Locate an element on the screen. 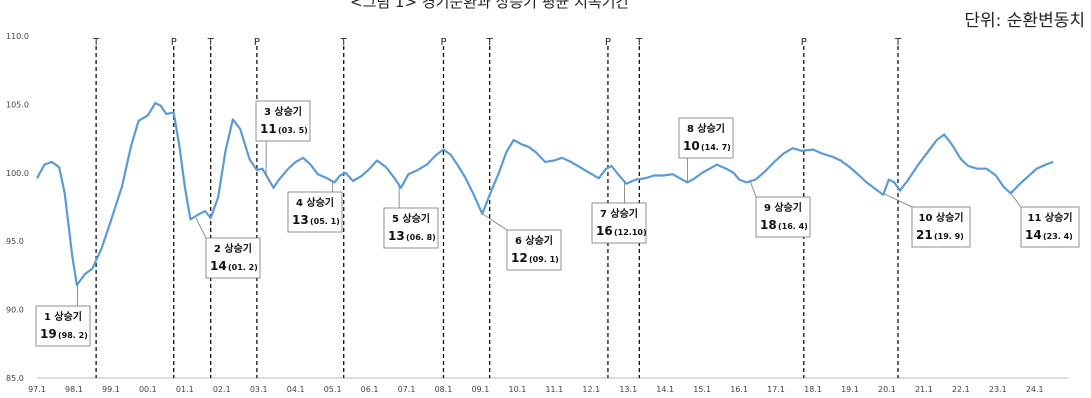 The width and height of the screenshot is (1091, 398). callout-duration: 12 is located at coordinates (519, 258).